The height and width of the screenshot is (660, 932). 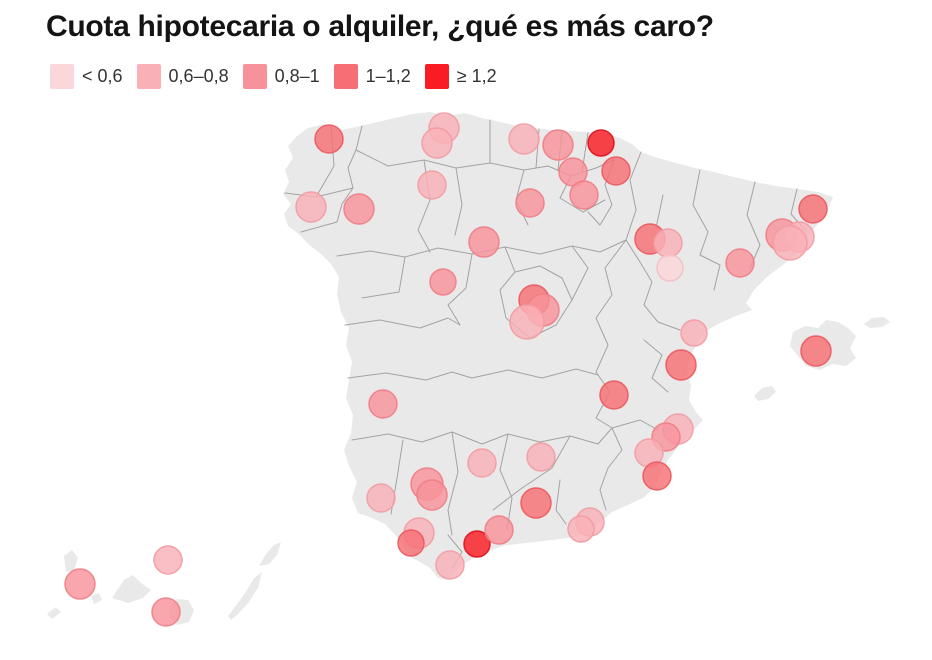 I want to click on legend-label: ≥ 1,2, so click(x=476, y=76).